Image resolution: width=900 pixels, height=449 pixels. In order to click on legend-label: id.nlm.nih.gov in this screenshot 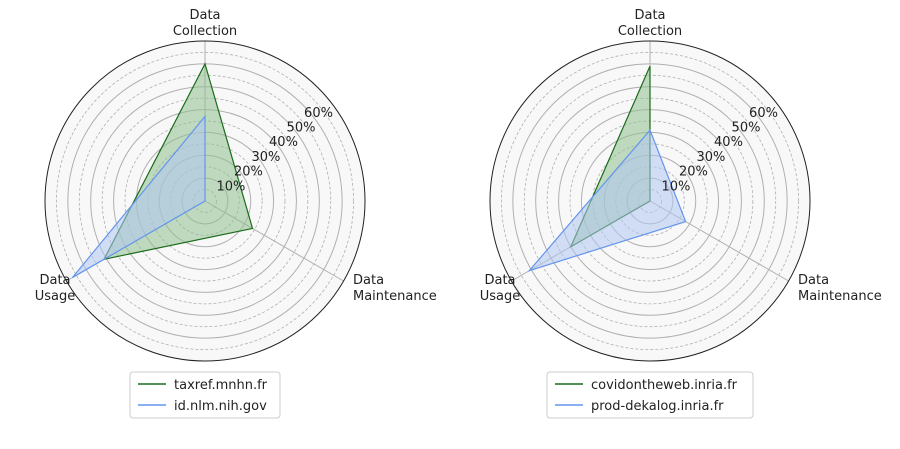, I will do `click(220, 406)`.